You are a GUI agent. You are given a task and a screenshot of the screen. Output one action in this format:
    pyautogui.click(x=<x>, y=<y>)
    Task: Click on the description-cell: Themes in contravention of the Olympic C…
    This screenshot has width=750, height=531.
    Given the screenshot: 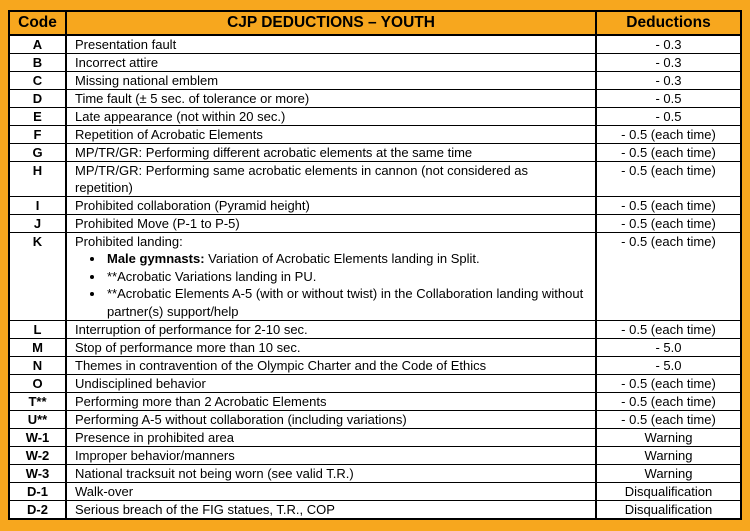 What is the action you would take?
    pyautogui.click(x=331, y=365)
    